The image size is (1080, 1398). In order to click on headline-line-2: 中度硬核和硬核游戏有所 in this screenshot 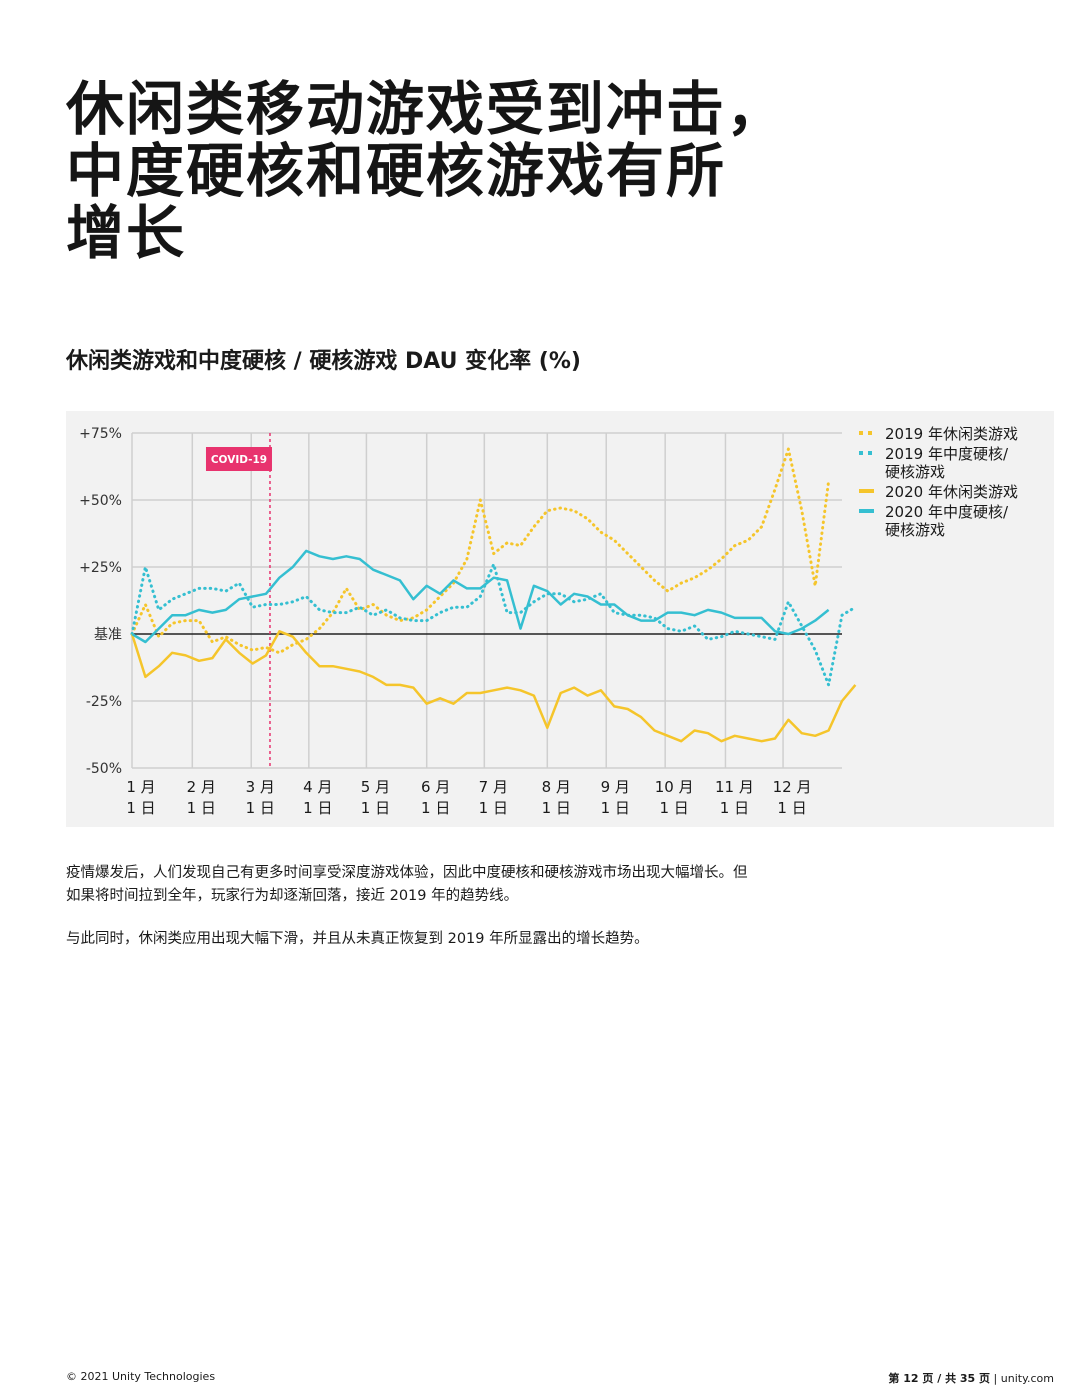, I will do `click(396, 171)`.